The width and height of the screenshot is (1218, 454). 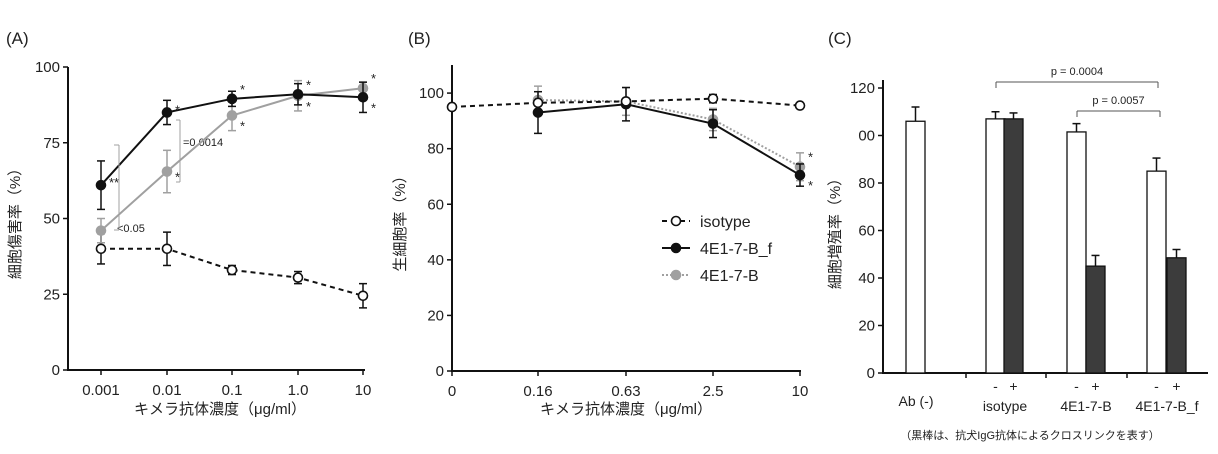 I want to click on legend-label: 4E1-7-B, so click(x=729, y=276).